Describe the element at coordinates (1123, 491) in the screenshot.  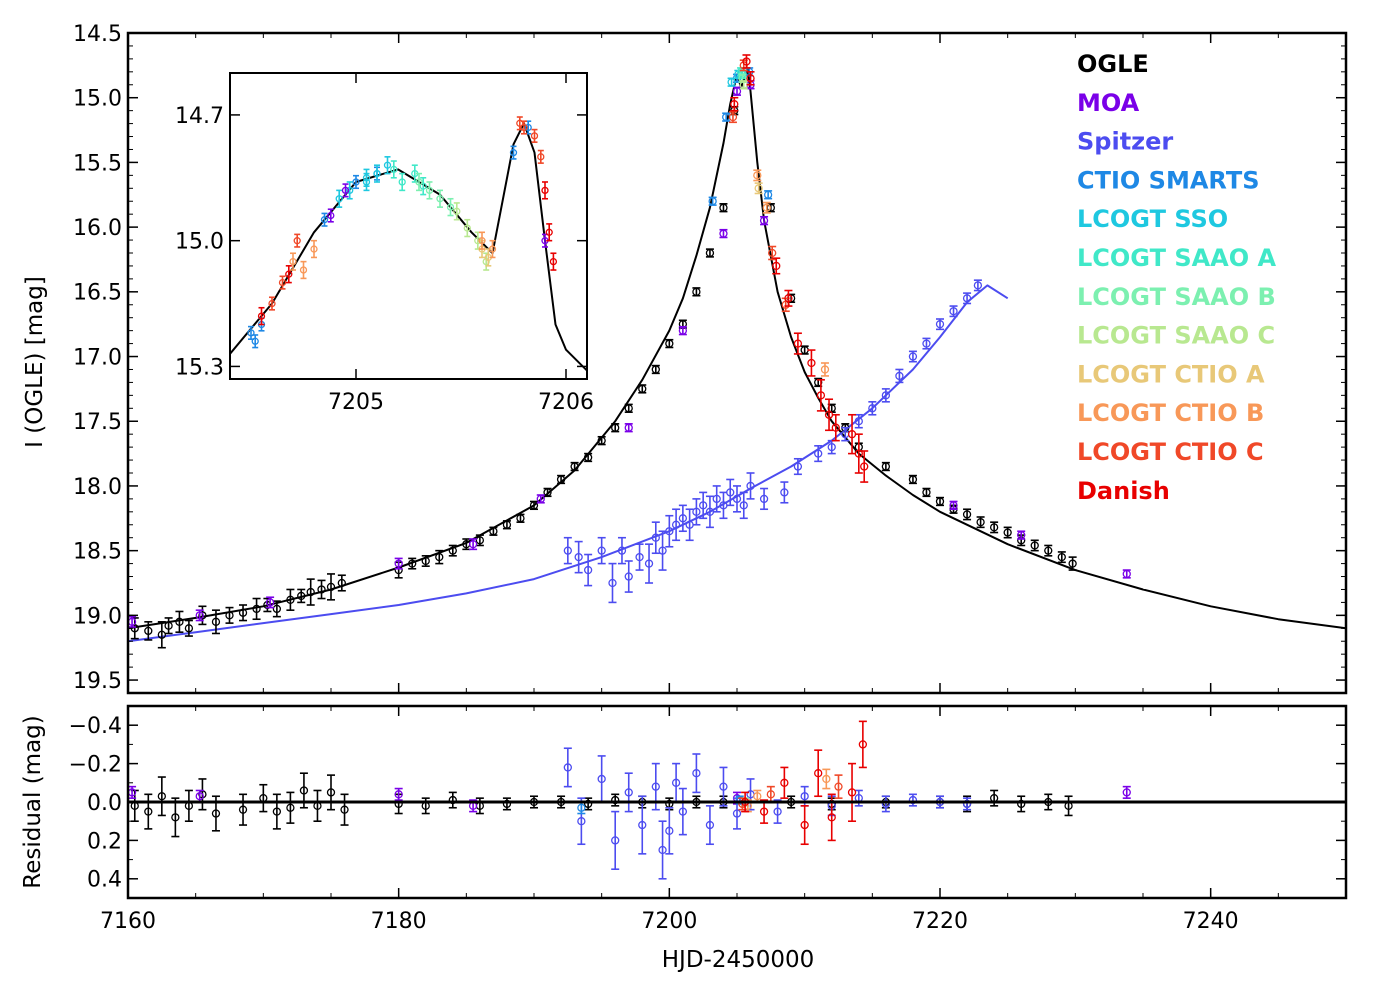
I see `legend-entry-danish: Danish` at that location.